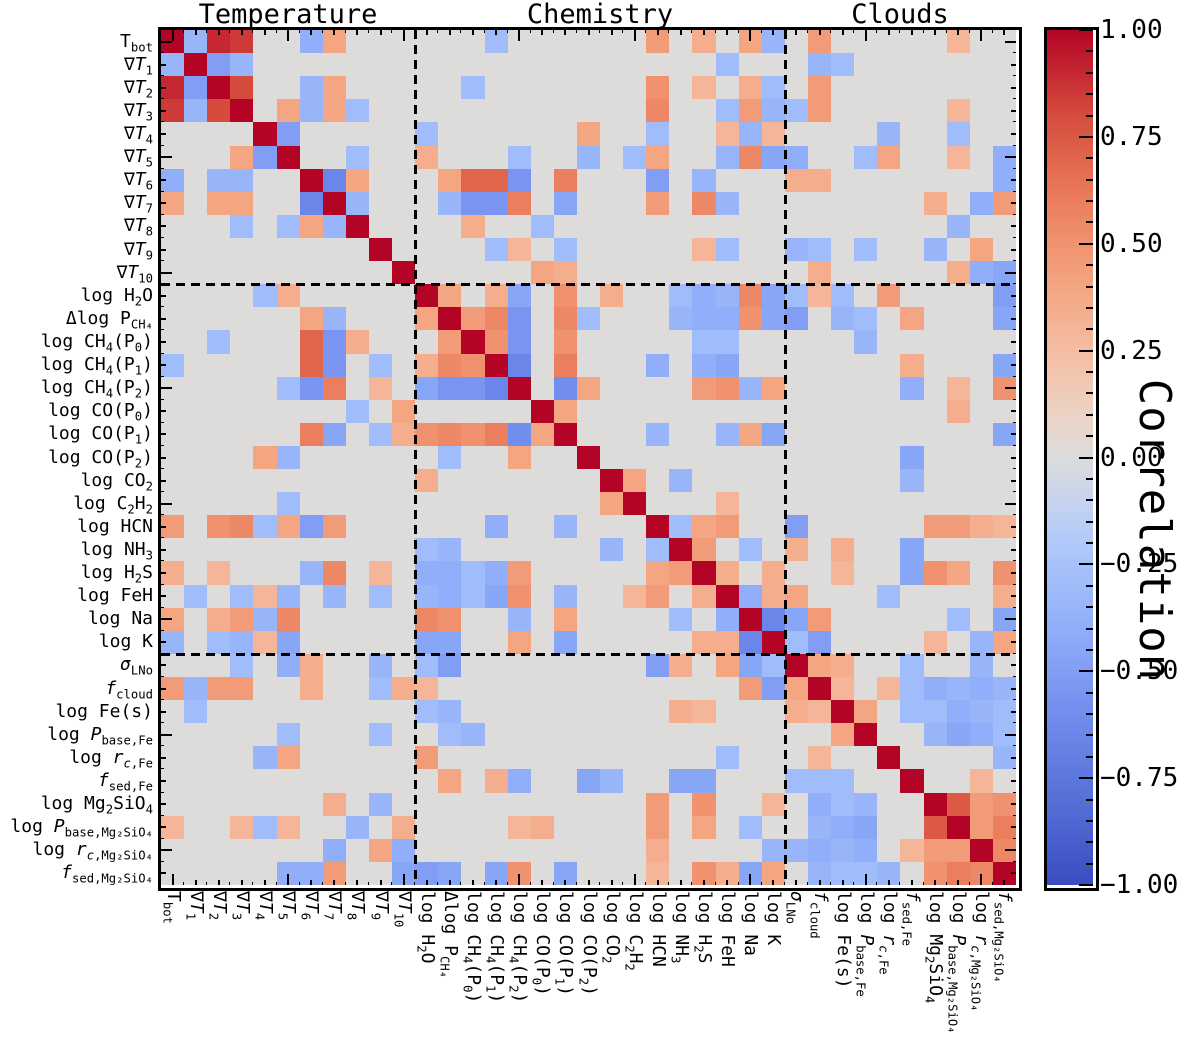 The image size is (1200, 1049). I want to click on colorbar-tick-label: −0.75, so click(1139, 778).